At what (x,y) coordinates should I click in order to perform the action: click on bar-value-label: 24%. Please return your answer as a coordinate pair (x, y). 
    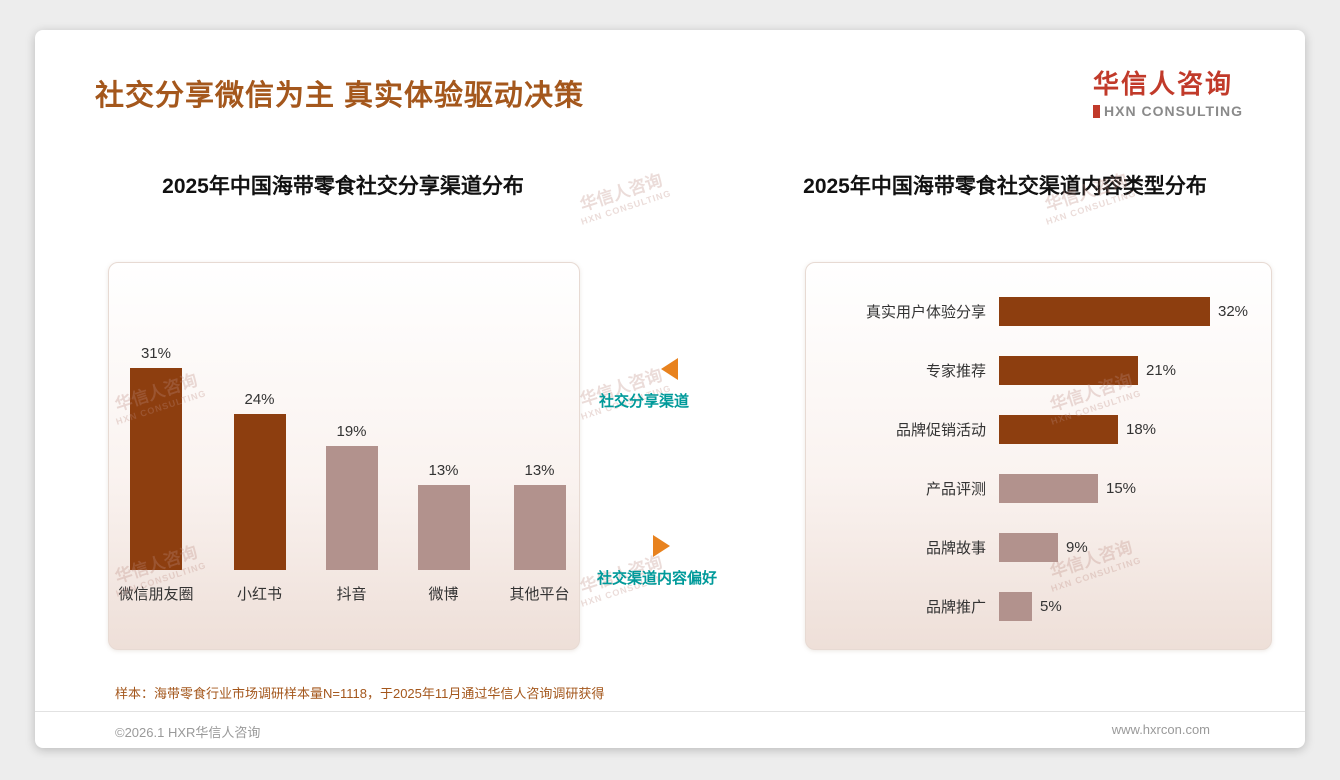
    Looking at the image, I should click on (259, 399).